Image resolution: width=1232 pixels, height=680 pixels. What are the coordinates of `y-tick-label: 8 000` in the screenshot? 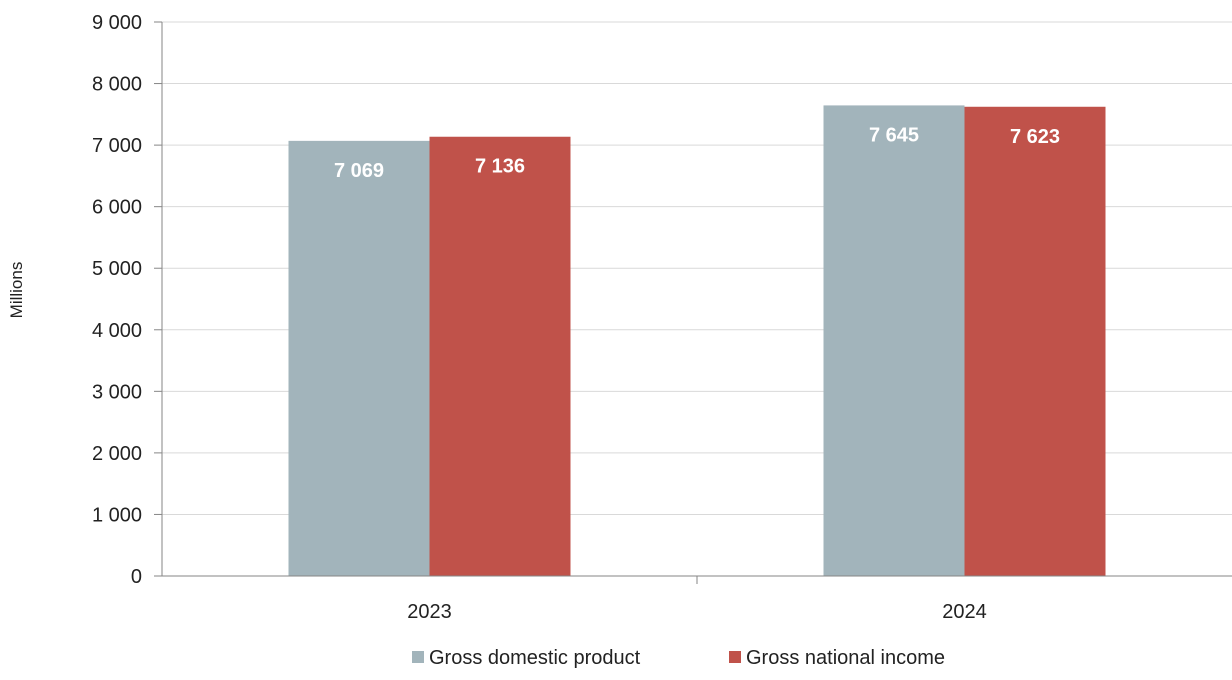 It's located at (117, 85).